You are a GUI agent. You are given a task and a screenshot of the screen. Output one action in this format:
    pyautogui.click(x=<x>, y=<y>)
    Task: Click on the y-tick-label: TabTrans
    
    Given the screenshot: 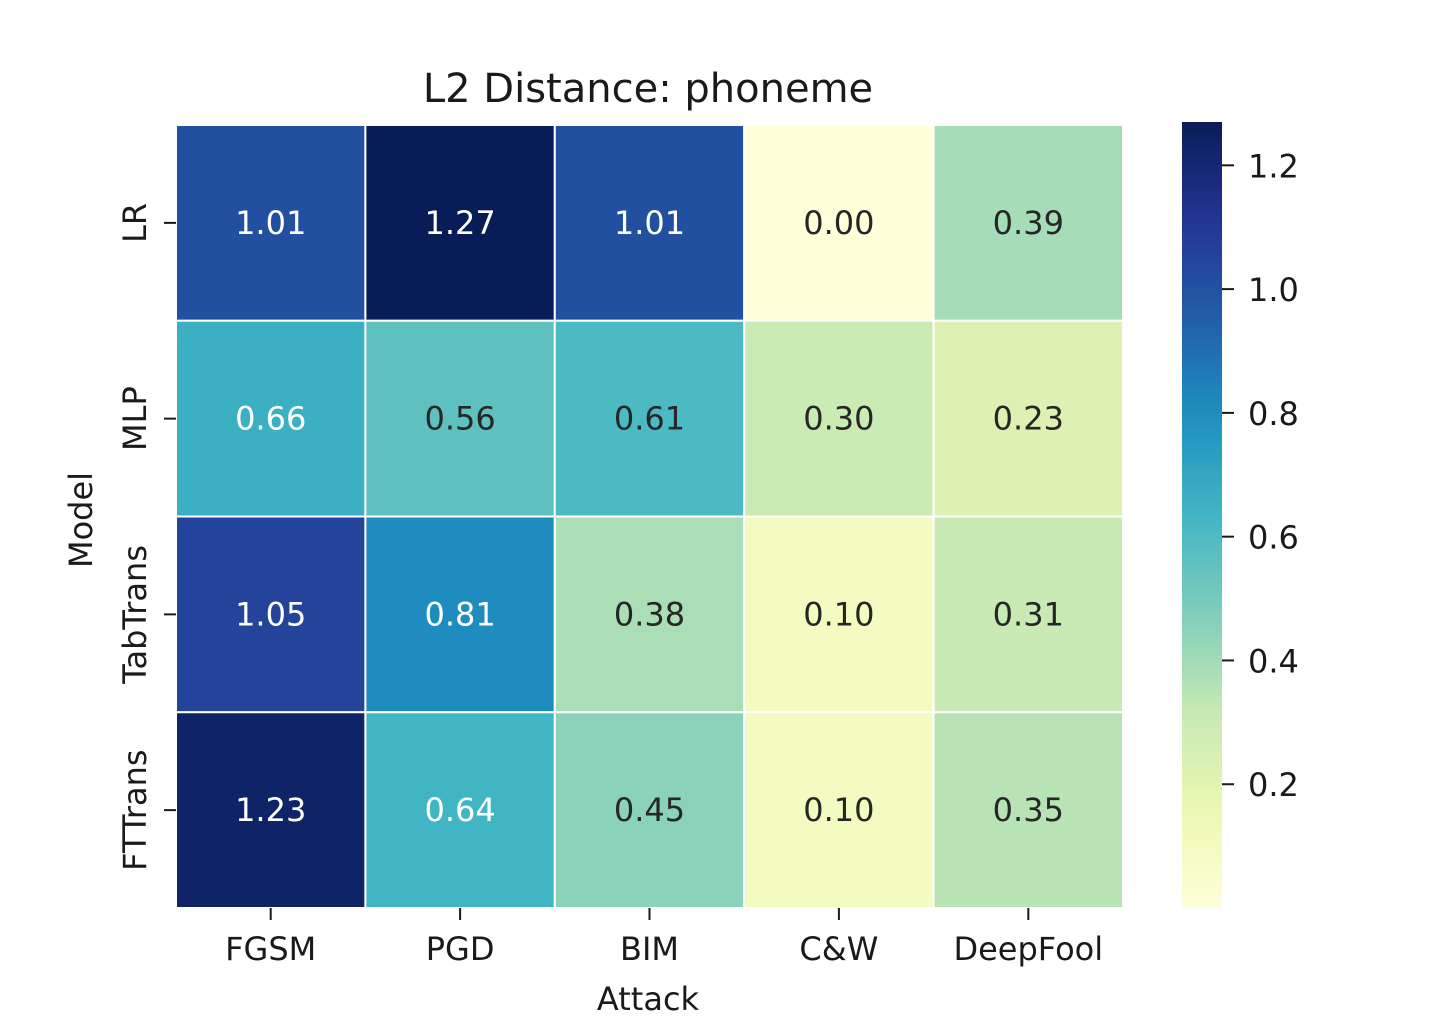 What is the action you would take?
    pyautogui.click(x=135, y=615)
    